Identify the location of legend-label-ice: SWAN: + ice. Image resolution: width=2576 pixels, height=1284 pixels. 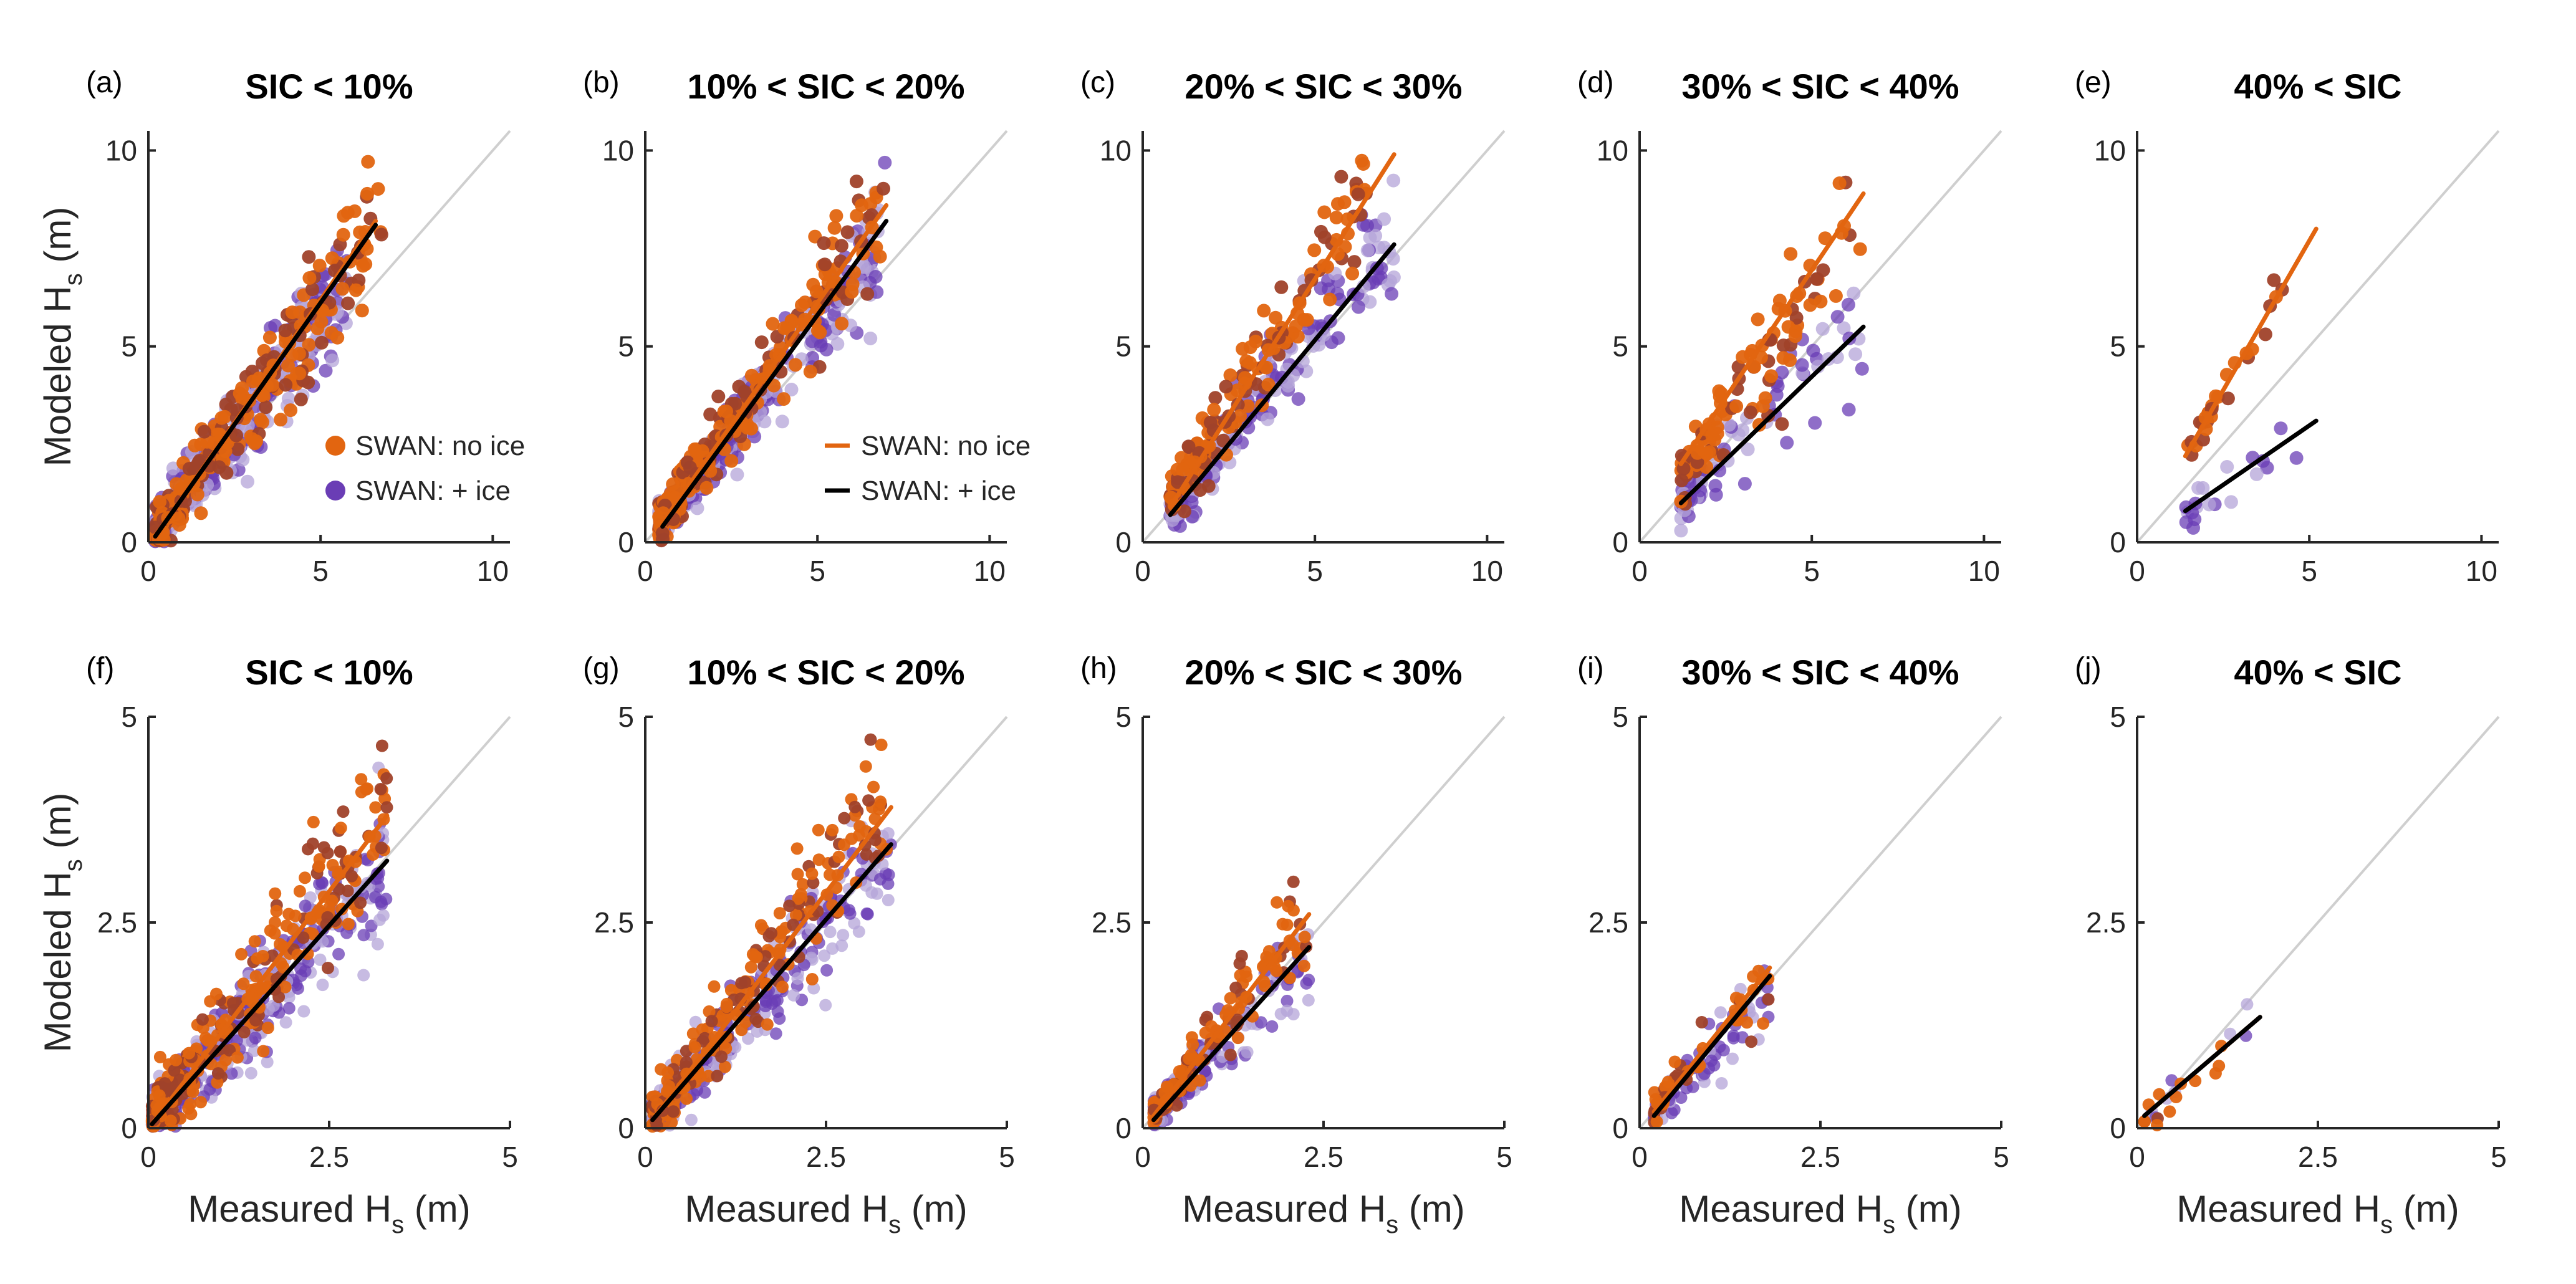
(938, 491).